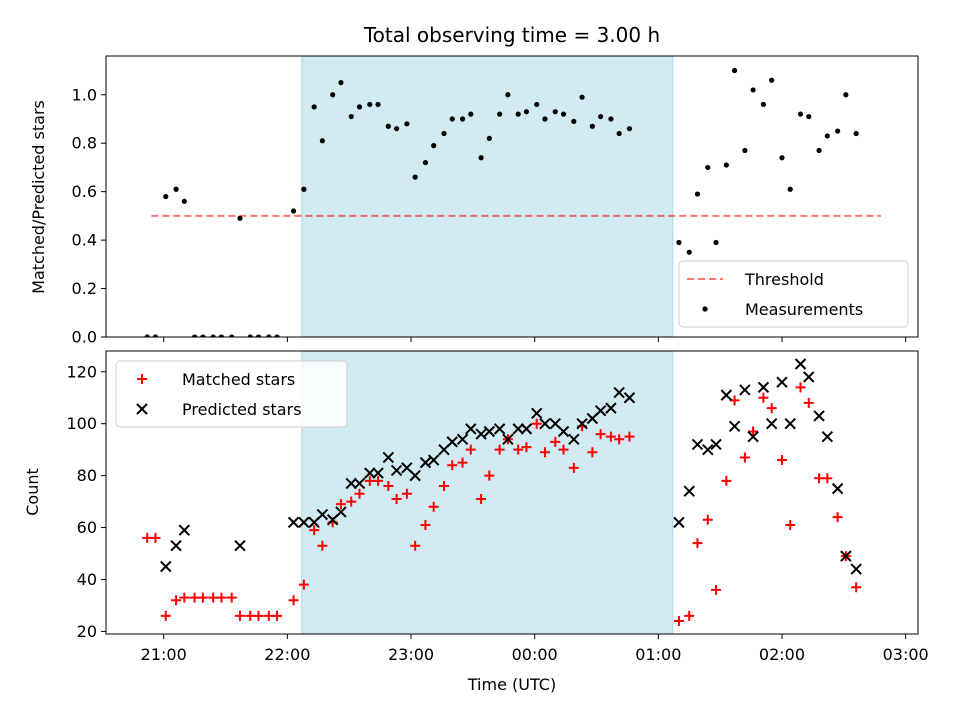 Image resolution: width=960 pixels, height=720 pixels. I want to click on top-y-tick-label: 0.0, so click(84, 337).